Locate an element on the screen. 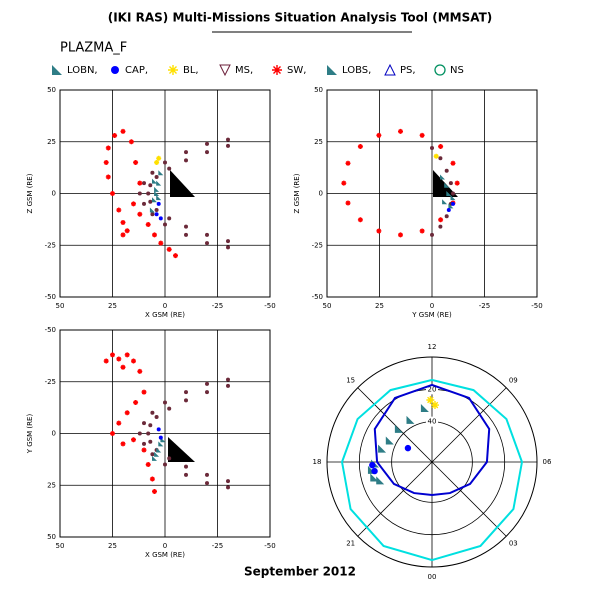 This screenshot has width=600, height=600. x-tick-label: -25 is located at coordinates (217, 546).